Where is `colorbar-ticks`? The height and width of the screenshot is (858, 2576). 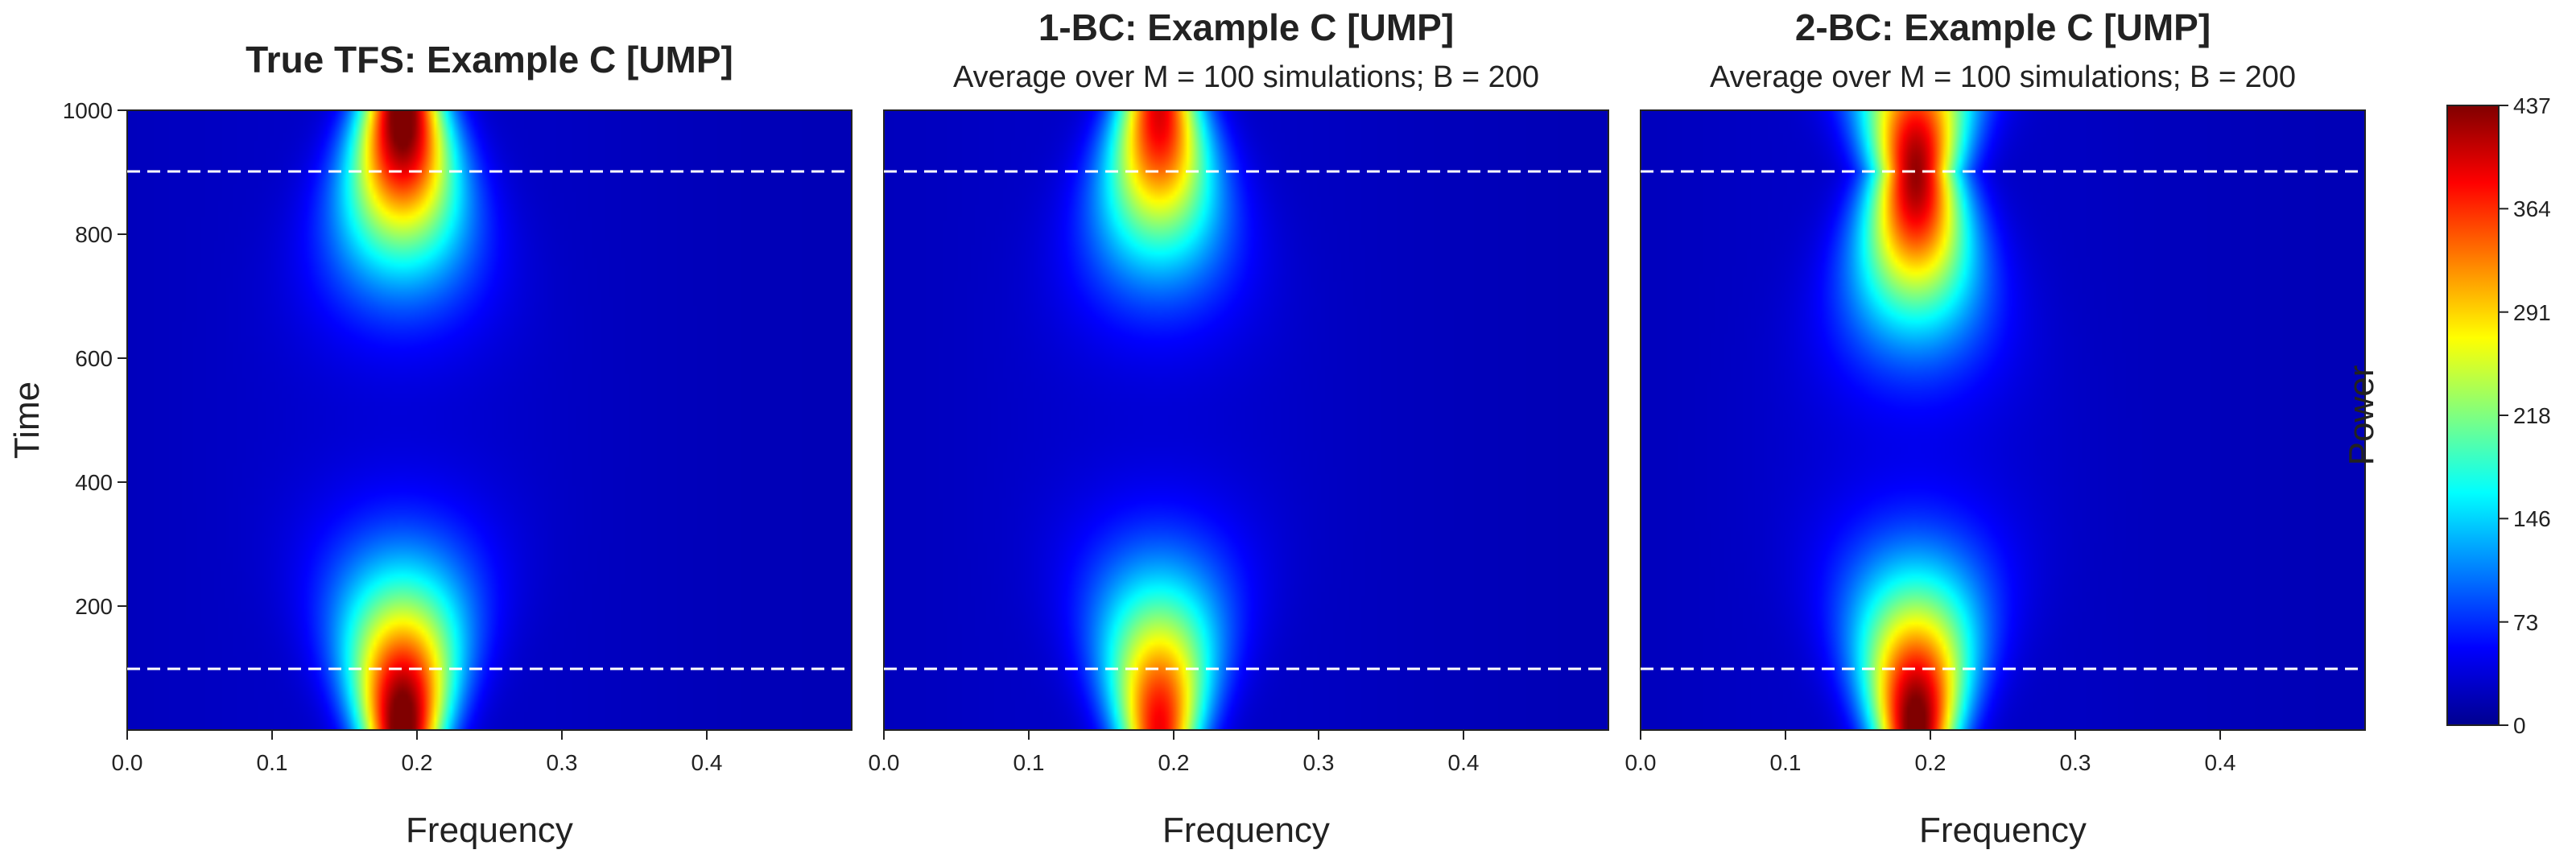
colorbar-ticks is located at coordinates (2503, 416).